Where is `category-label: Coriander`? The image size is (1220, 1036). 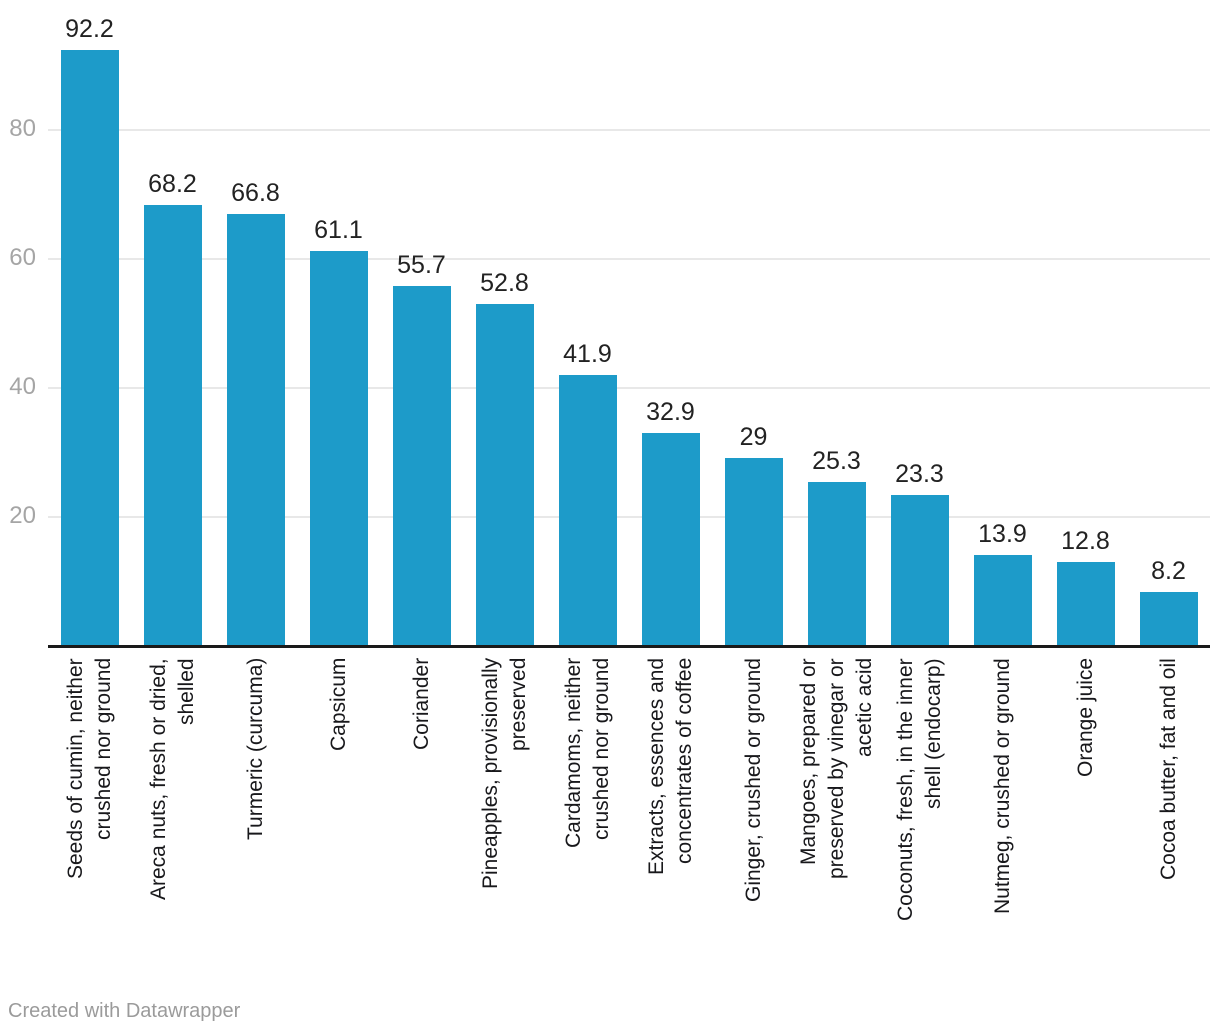
category-label: Coriander is located at coordinates (421, 704).